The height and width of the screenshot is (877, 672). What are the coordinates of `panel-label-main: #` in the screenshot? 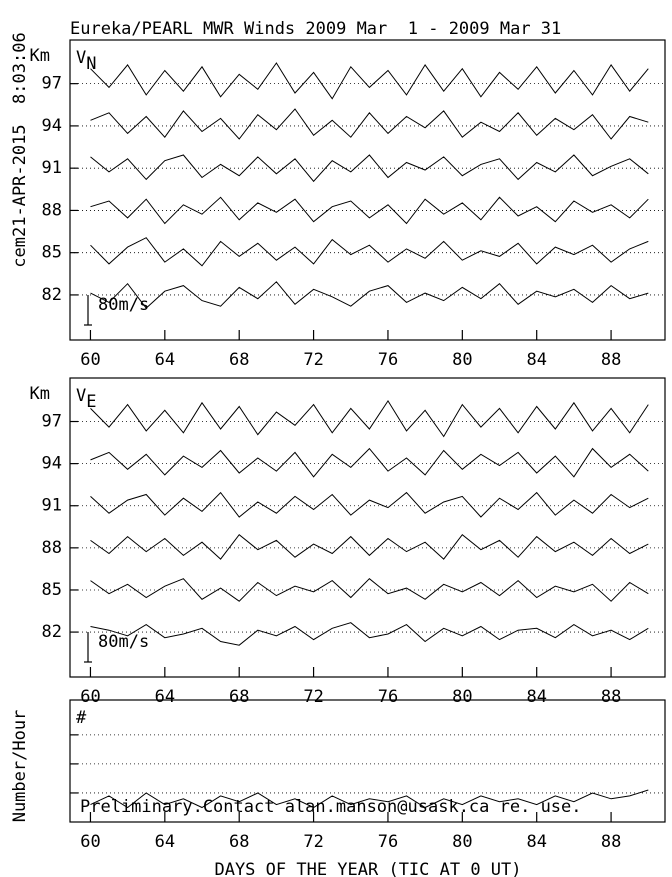 It's located at (81, 718).